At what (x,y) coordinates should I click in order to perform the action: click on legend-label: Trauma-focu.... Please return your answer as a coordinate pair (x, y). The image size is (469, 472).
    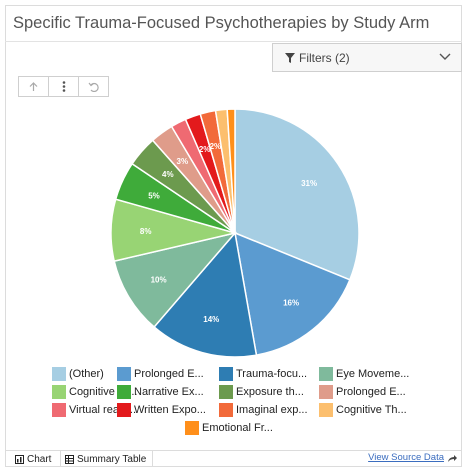
    Looking at the image, I should click on (272, 374).